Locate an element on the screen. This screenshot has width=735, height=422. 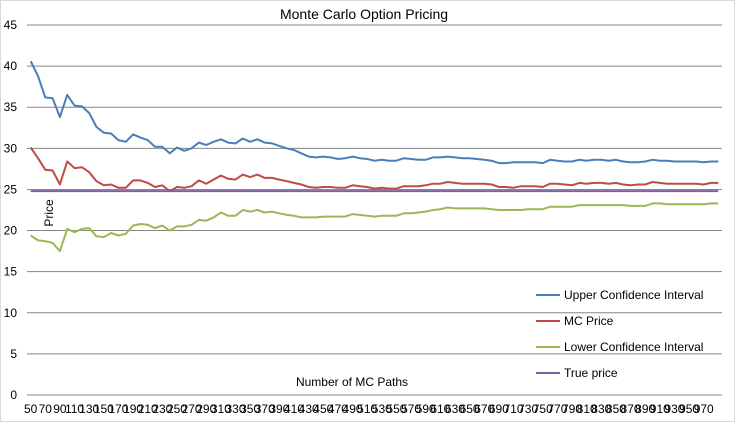
x-tick-label: 630 is located at coordinates (455, 409).